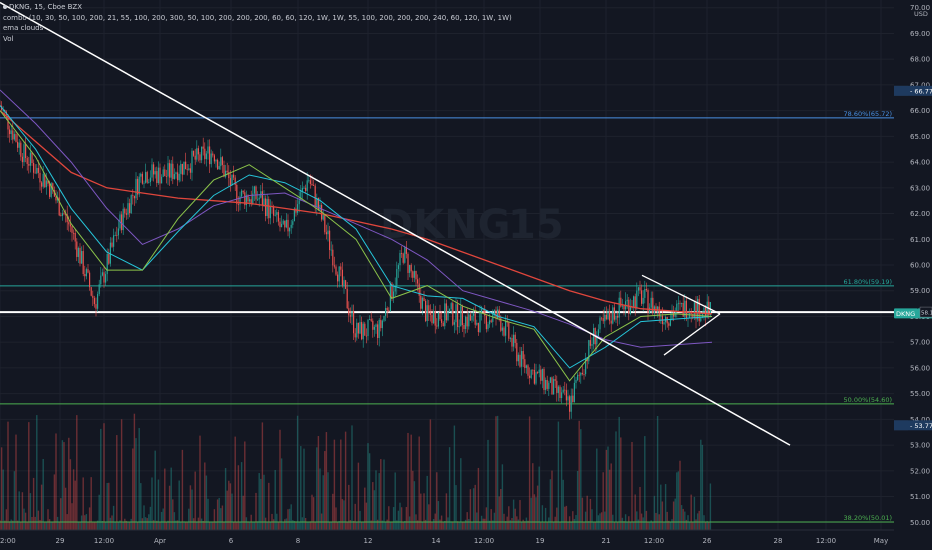 The height and width of the screenshot is (550, 932). I want to click on price-tick-label: 64.00, so click(920, 163).